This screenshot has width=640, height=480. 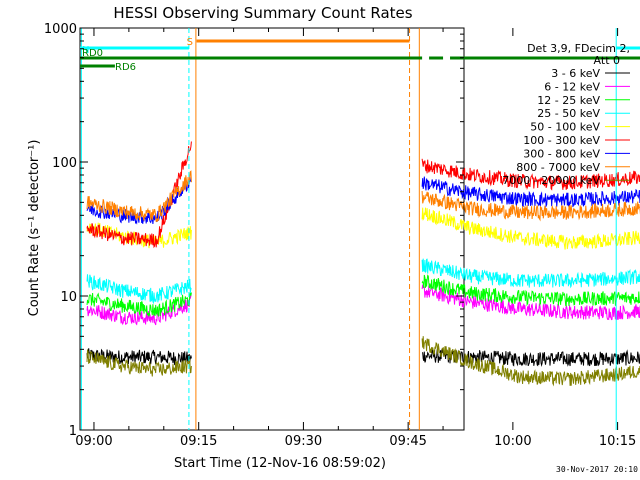 What do you see at coordinates (561, 140) in the screenshot?
I see `legend-entry-label: 100 - 300 keV` at bounding box center [561, 140].